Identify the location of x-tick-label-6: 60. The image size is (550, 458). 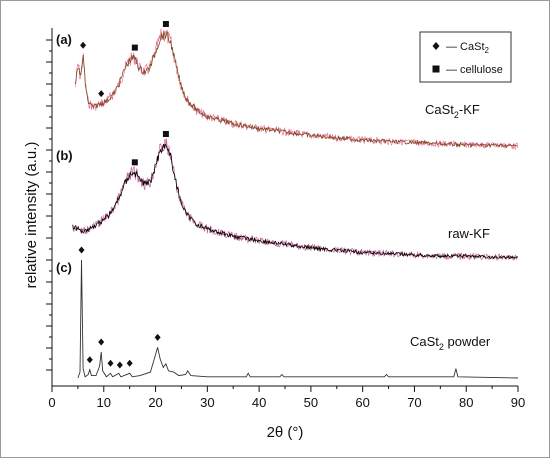
(362, 402).